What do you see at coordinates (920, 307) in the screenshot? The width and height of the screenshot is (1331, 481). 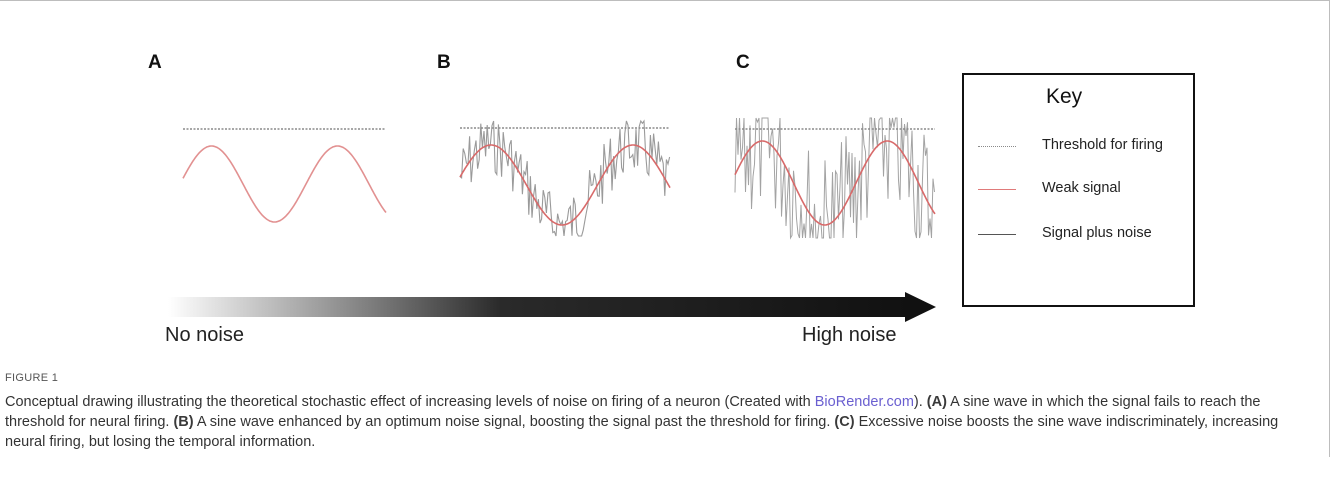 I see `arrow-head` at bounding box center [920, 307].